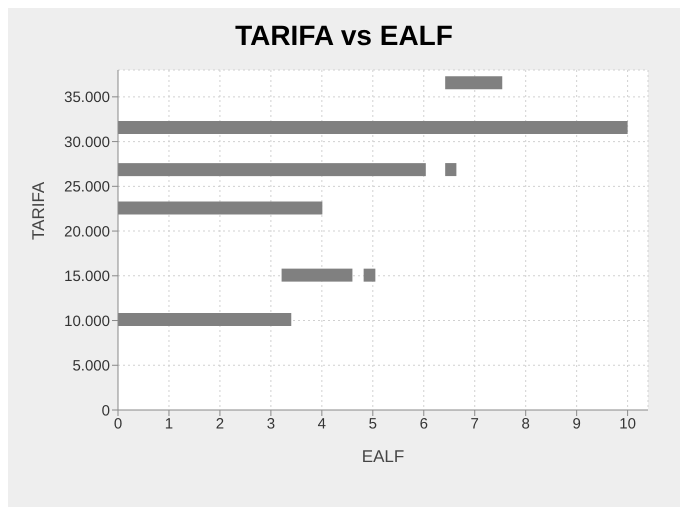 This screenshot has height=515, width=688. What do you see at coordinates (344, 36) in the screenshot?
I see `chart-title: TARIFA vs EALF` at bounding box center [344, 36].